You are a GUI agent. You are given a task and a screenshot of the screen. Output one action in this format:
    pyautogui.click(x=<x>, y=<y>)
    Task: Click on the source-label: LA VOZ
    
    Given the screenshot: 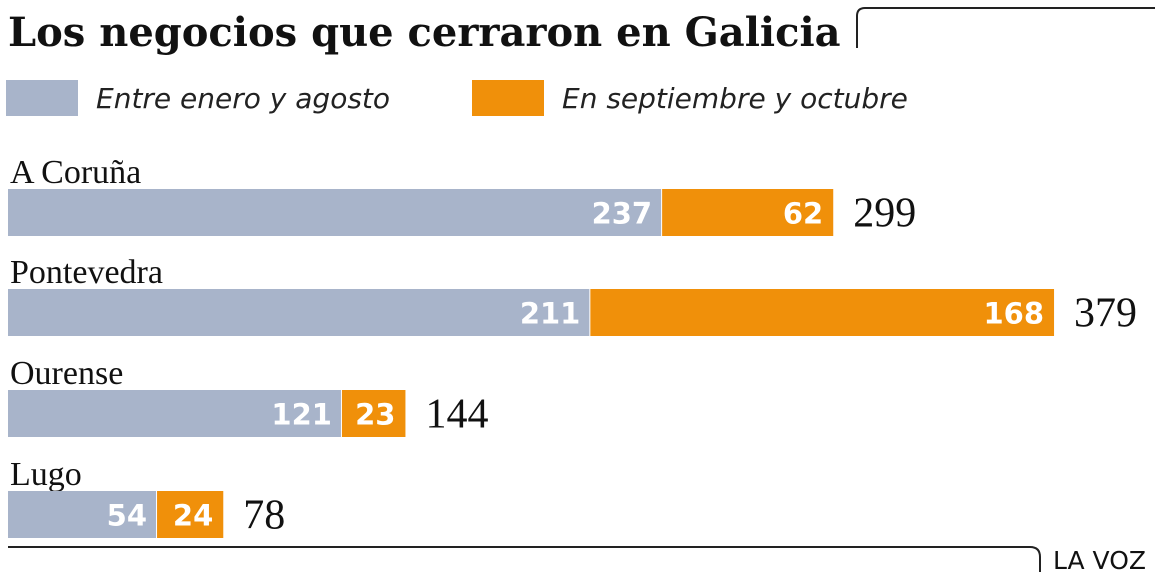 What is the action you would take?
    pyautogui.click(x=1099, y=560)
    